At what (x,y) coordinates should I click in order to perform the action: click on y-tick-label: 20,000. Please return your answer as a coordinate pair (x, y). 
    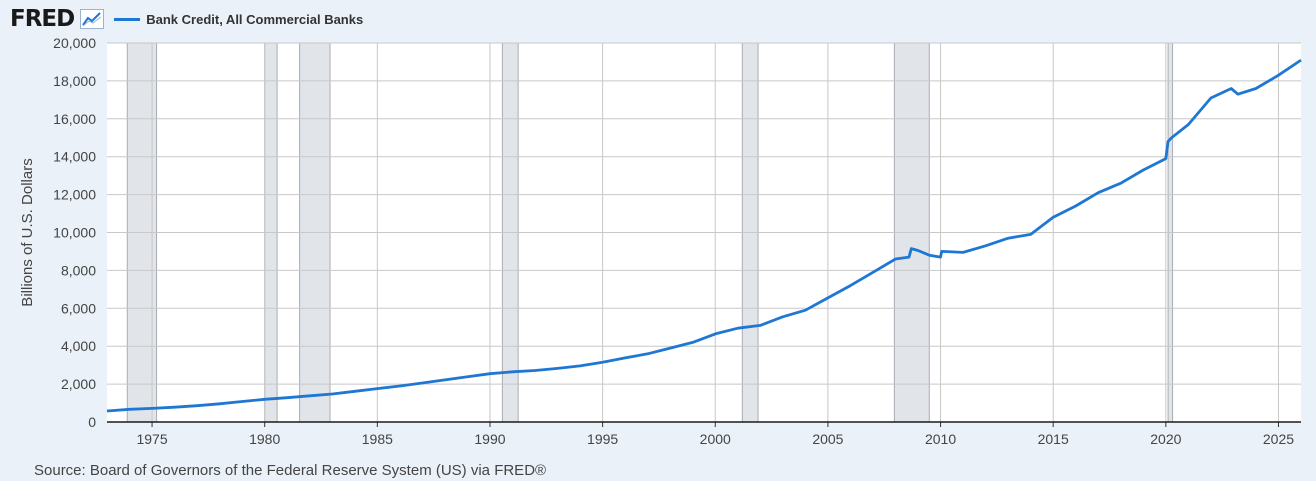
    Looking at the image, I should click on (74, 43).